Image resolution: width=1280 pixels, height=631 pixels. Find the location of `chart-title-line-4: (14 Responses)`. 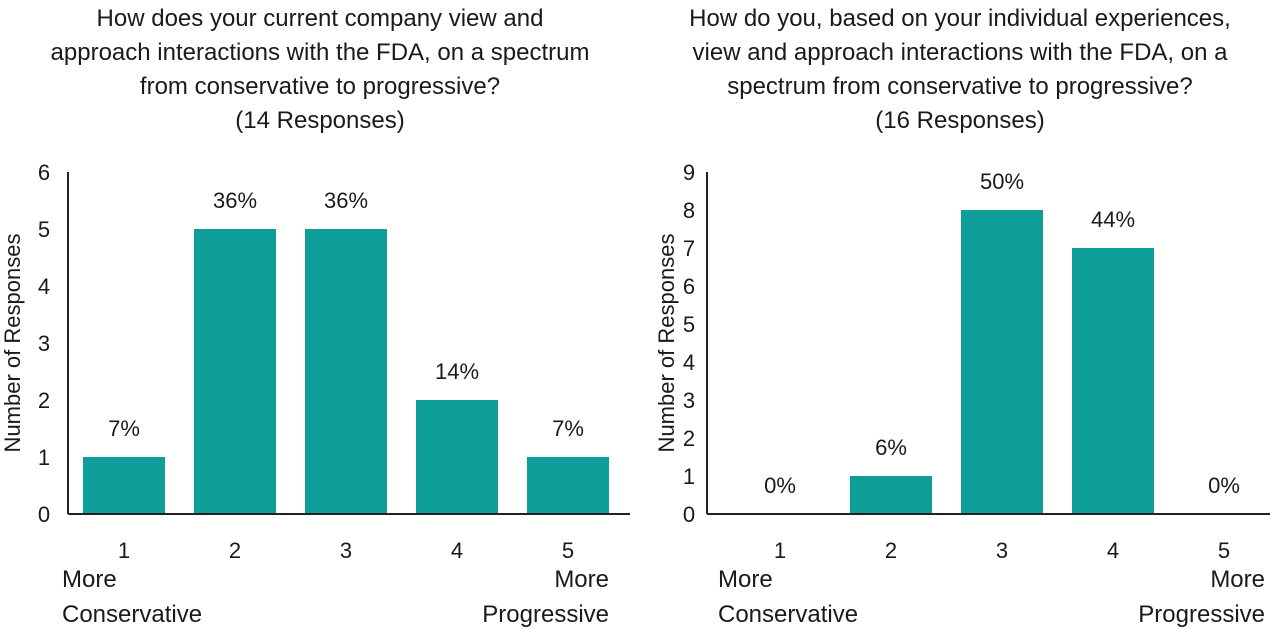

chart-title-line-4: (14 Responses) is located at coordinates (320, 120).